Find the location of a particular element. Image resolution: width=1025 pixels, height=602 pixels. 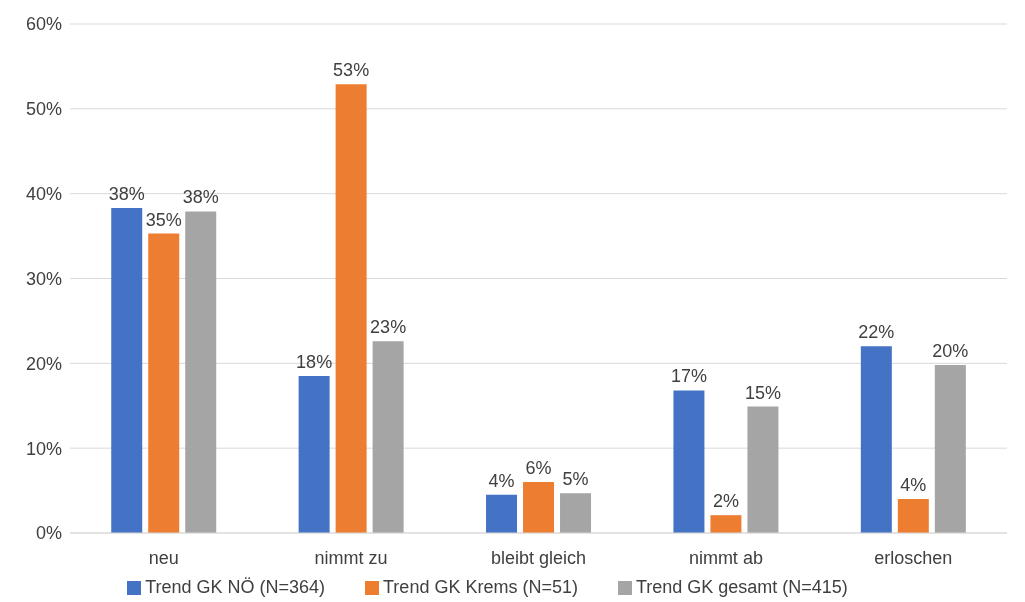

x-tick-label: bleibt gleich is located at coordinates (538, 557).